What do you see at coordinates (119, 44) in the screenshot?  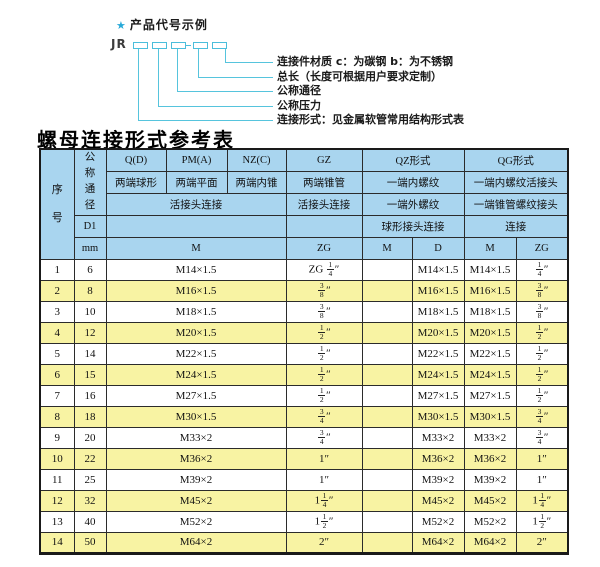 I see `product-code-prefix: JR` at bounding box center [119, 44].